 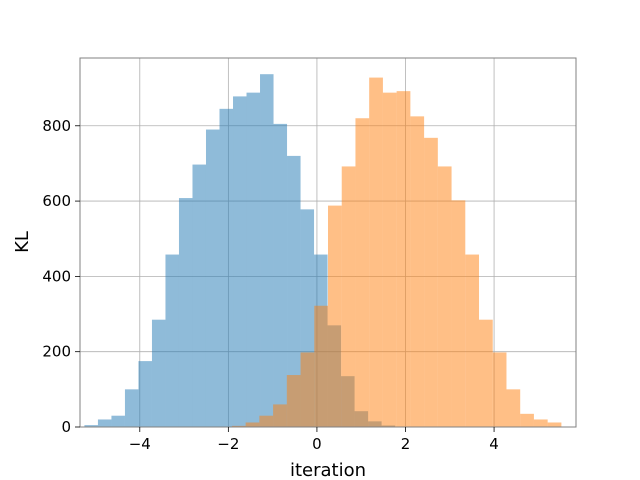 I want to click on y-tick-label: 200, so click(x=56, y=352).